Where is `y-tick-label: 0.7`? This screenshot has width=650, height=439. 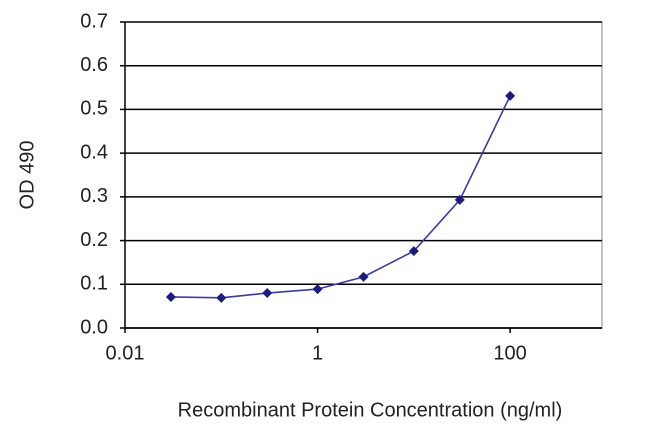 y-tick-label: 0.7 is located at coordinates (94, 21).